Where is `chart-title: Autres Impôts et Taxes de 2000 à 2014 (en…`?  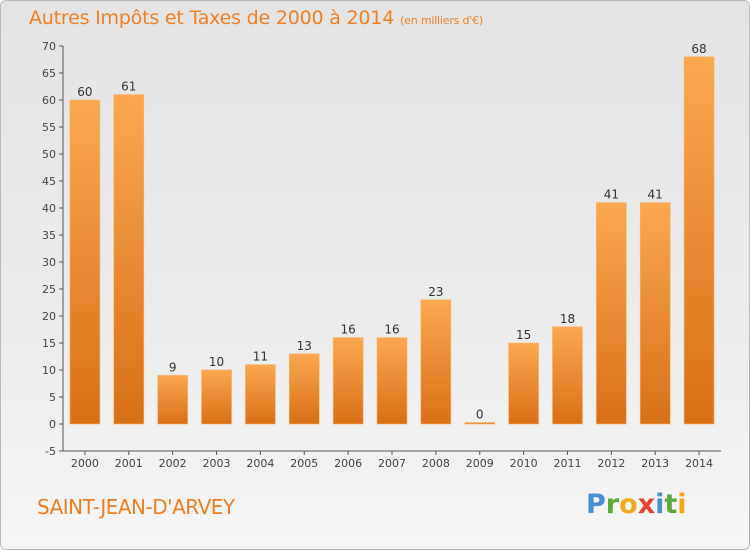
chart-title: Autres Impôts et Taxes de 2000 à 2014 (en… is located at coordinates (256, 18).